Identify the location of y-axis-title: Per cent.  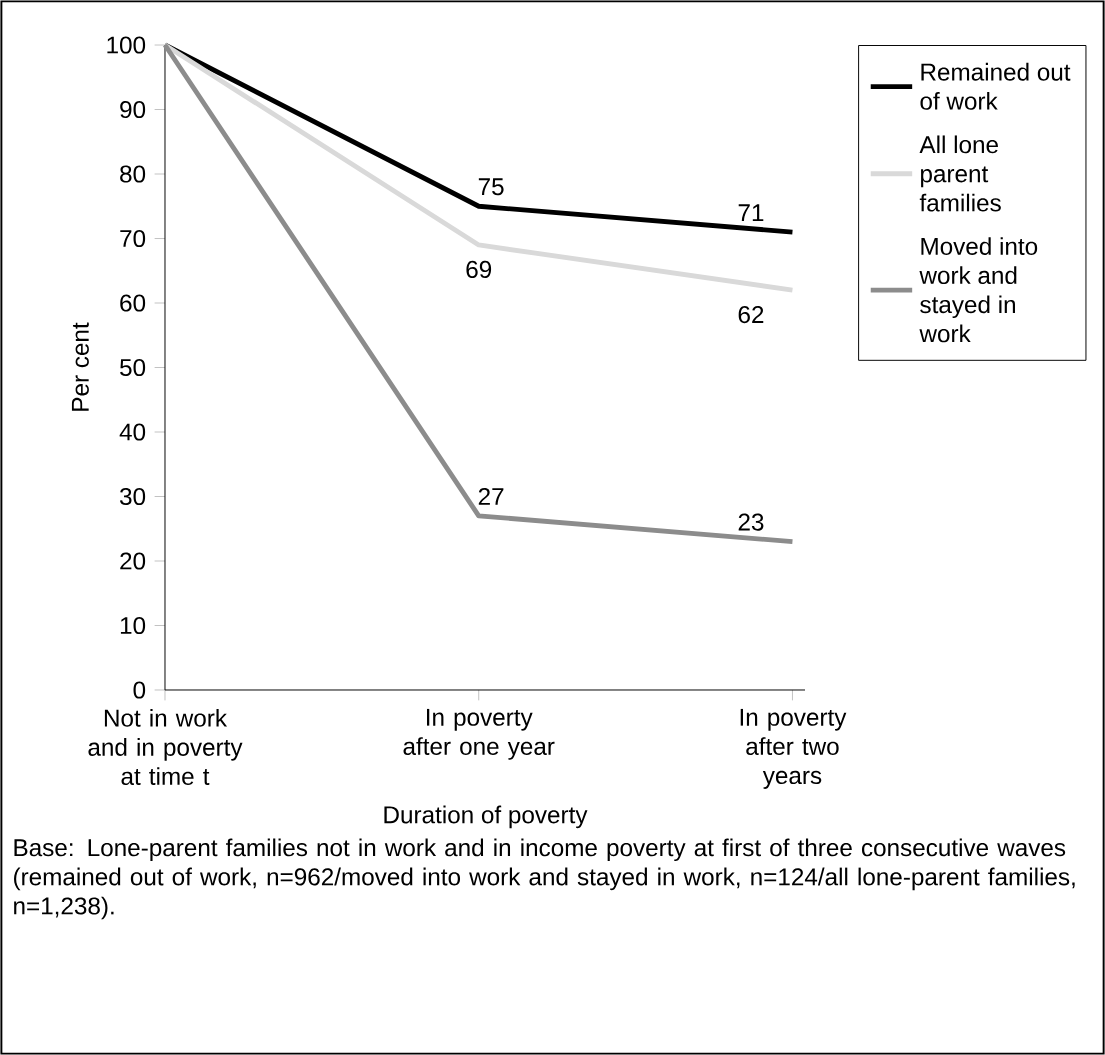
(80, 366).